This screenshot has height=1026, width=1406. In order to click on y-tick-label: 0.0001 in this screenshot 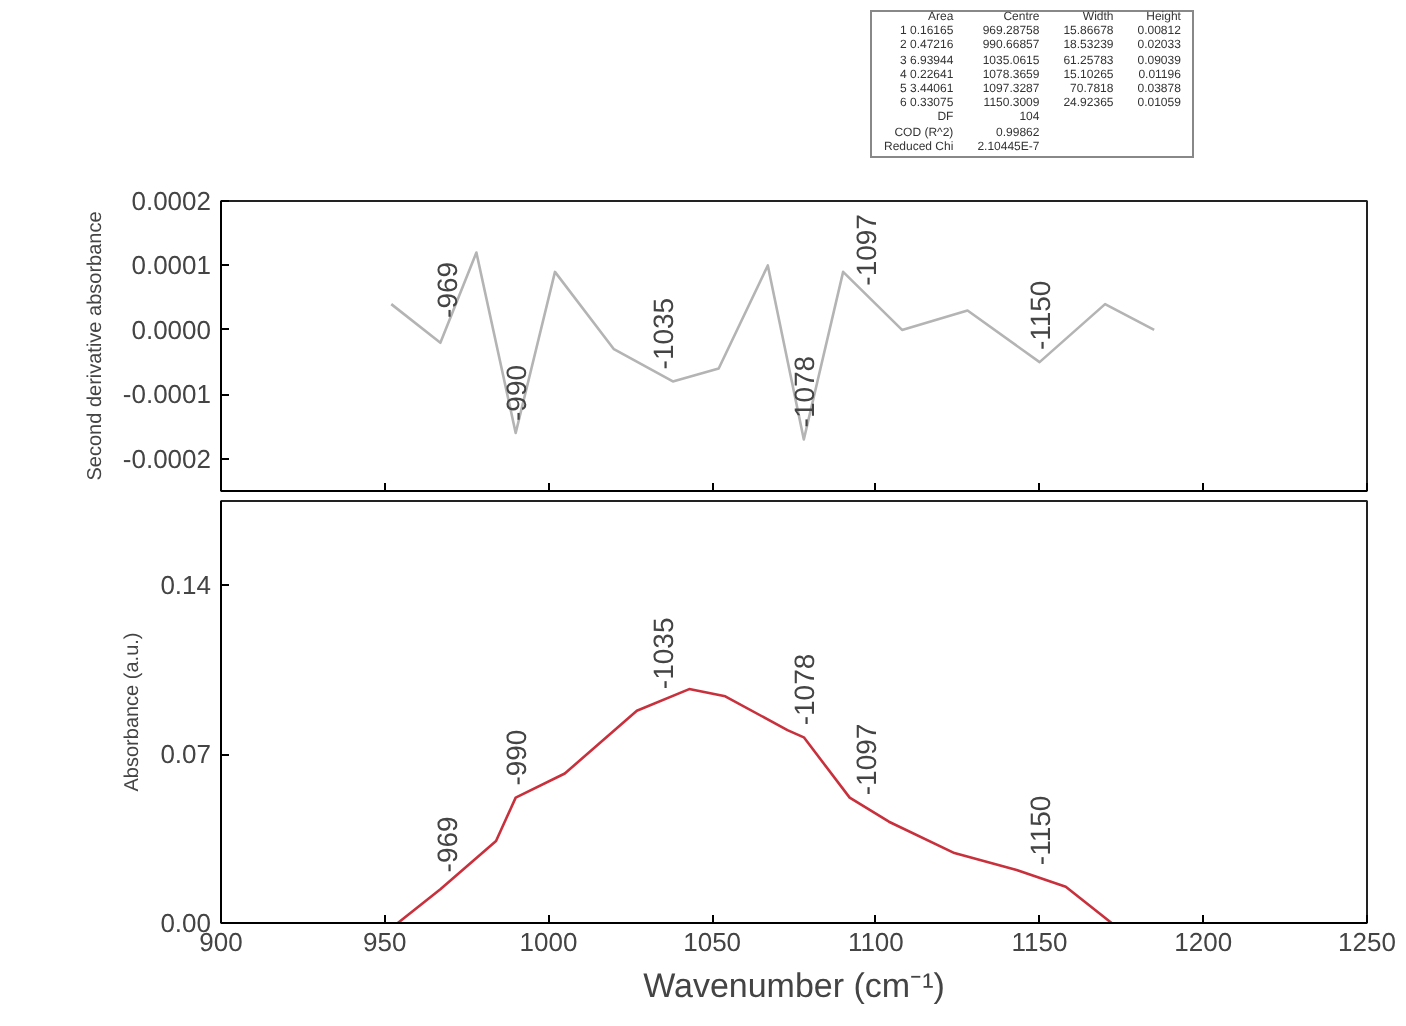, I will do `click(171, 265)`.